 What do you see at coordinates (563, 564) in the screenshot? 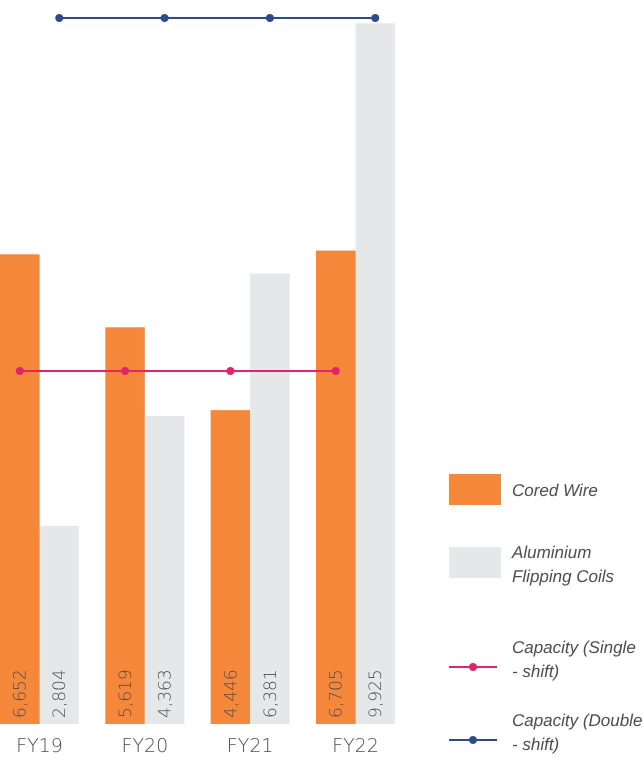
I see `legend-label: Aluminium Flipping Coils` at bounding box center [563, 564].